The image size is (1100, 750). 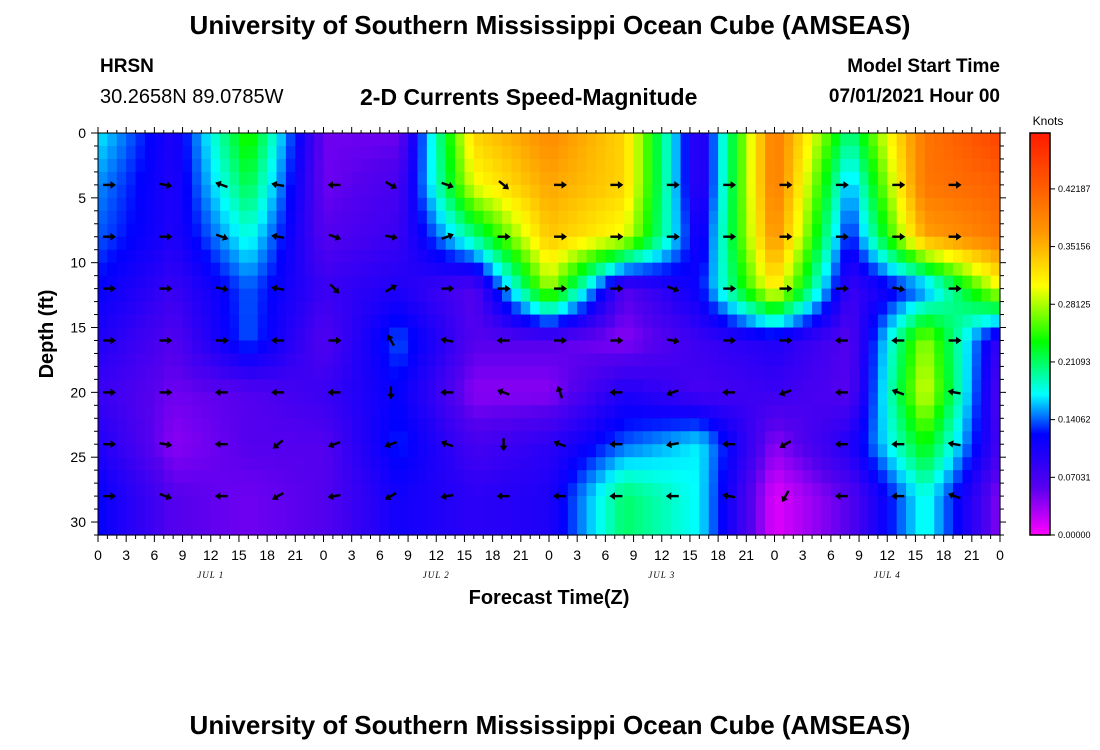 I want to click on vector-head, so click(x=620, y=340).